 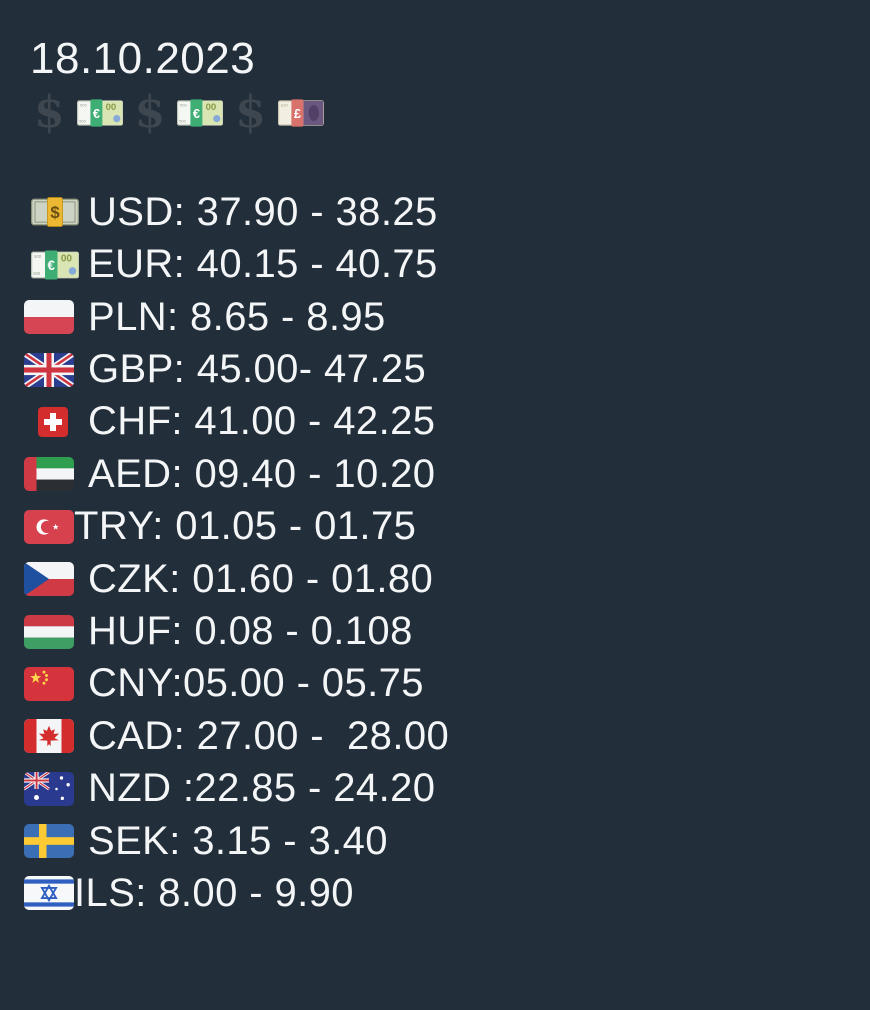 What do you see at coordinates (263, 264) in the screenshot?
I see `rate-text: EUR: 40.15 - 40.75` at bounding box center [263, 264].